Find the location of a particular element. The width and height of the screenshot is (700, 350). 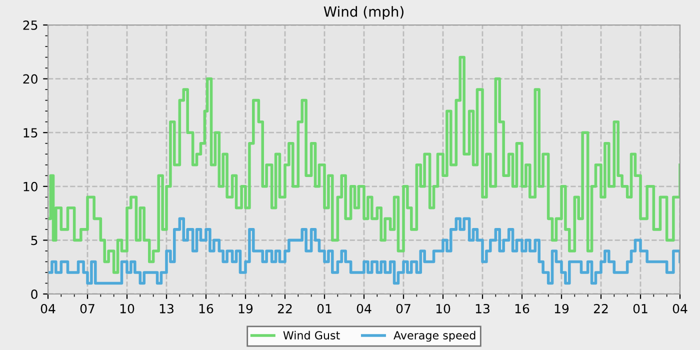

y-tick-label: 5 is located at coordinates (34, 241).